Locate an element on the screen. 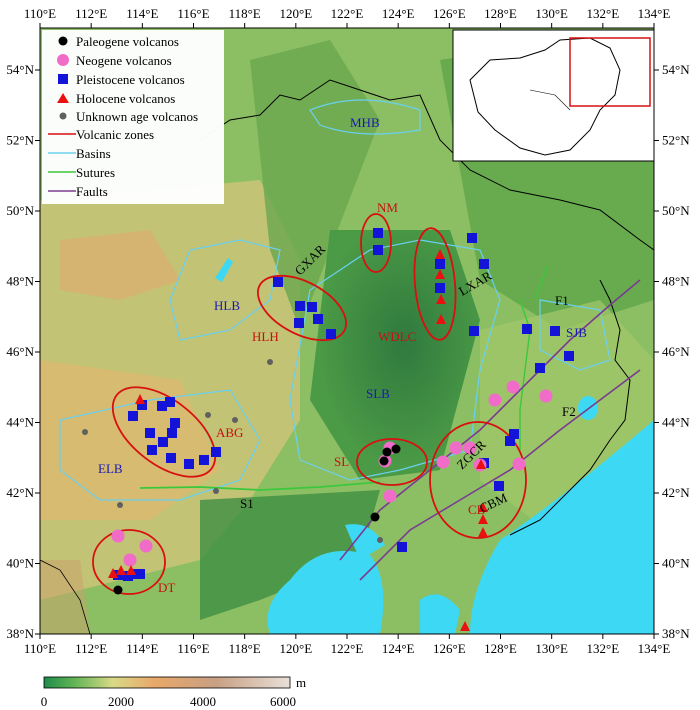 This screenshot has height=710, width=700. zone-lxar is located at coordinates (435, 284).